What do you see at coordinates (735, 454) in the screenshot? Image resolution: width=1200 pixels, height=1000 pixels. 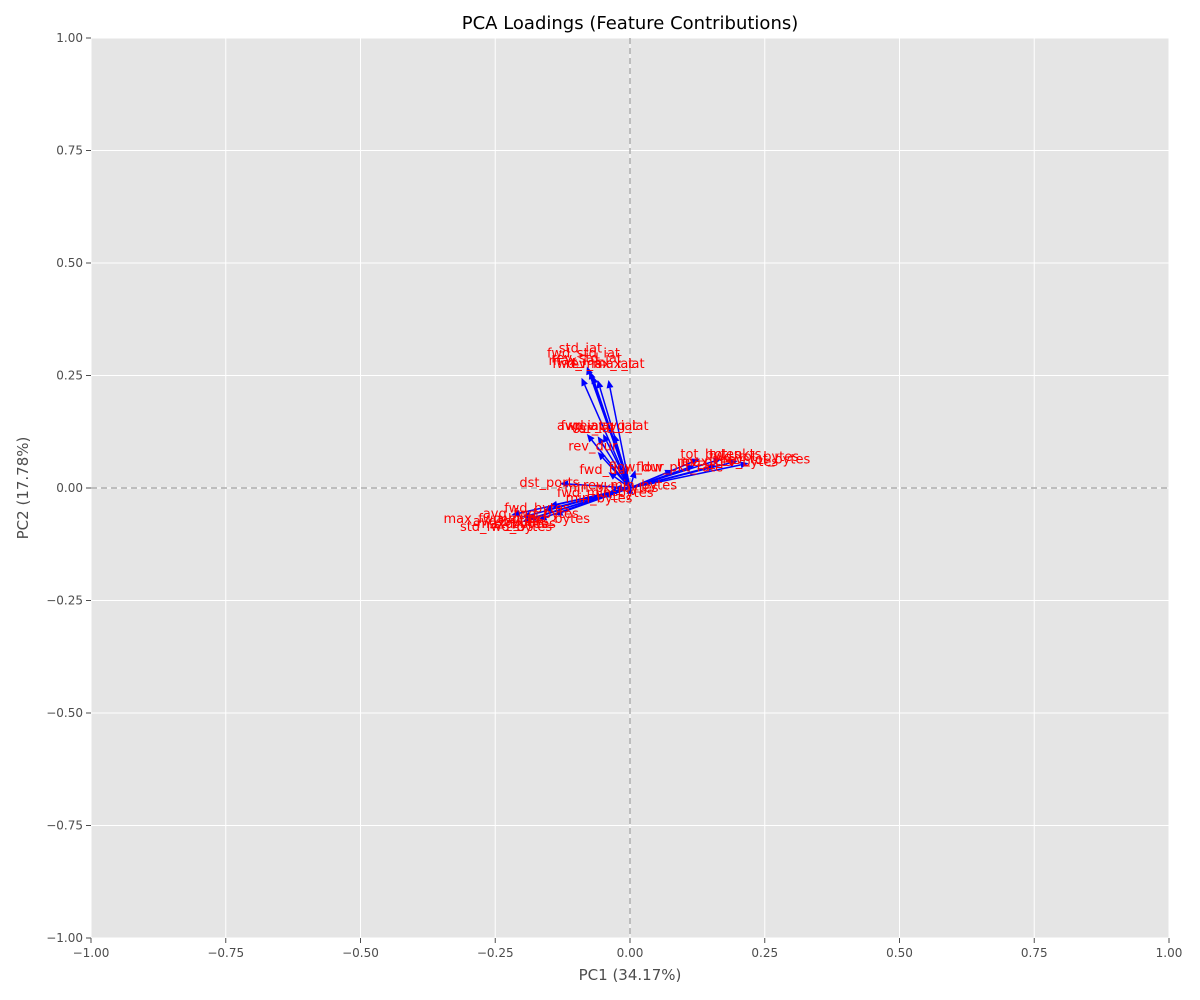 I see `loading-label: tot_pkts` at bounding box center [735, 454].